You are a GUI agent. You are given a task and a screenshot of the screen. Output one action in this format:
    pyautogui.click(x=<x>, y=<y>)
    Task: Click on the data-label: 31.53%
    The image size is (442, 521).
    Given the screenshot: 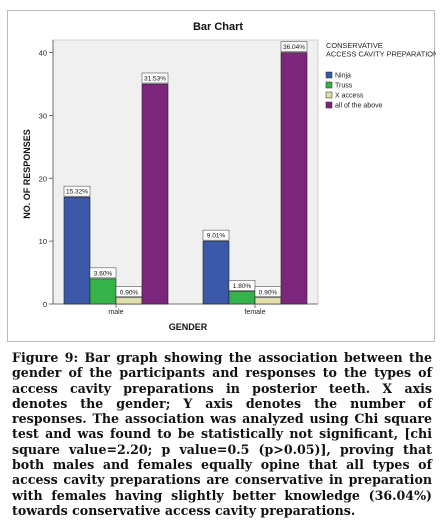 What is the action you would take?
    pyautogui.click(x=155, y=79)
    